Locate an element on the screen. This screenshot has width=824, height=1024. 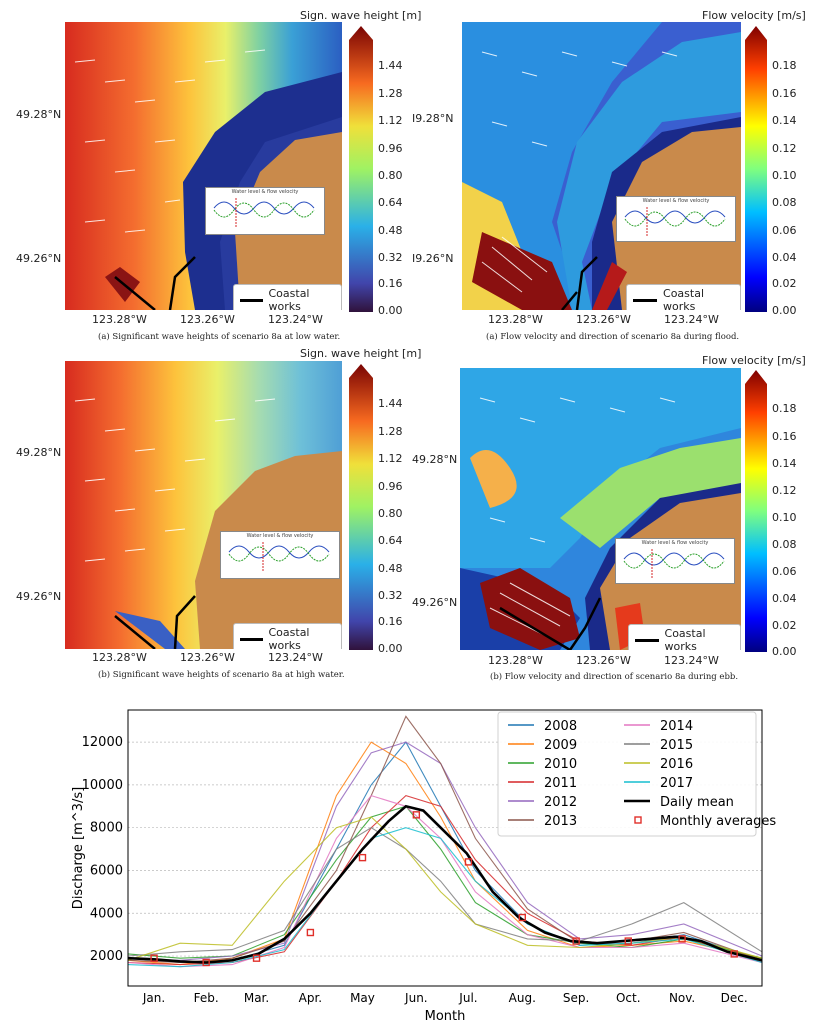
series-line-2010 is located at coordinates (445, 882).